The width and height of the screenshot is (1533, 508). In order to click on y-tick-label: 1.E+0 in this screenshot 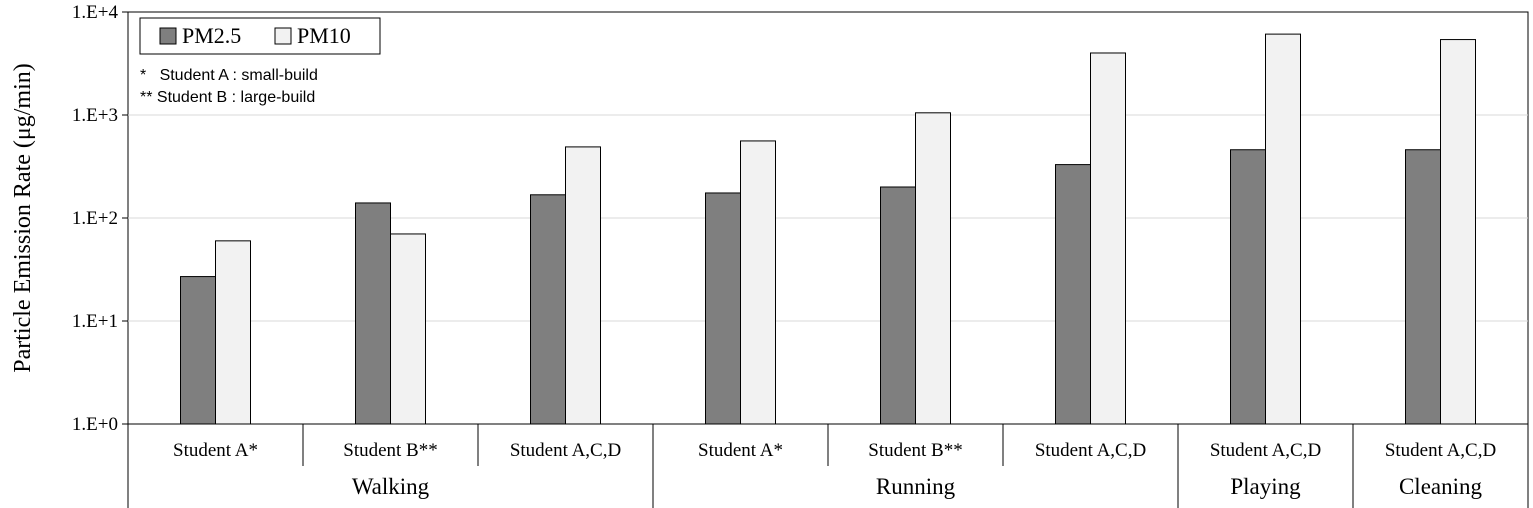, I will do `click(95, 424)`.